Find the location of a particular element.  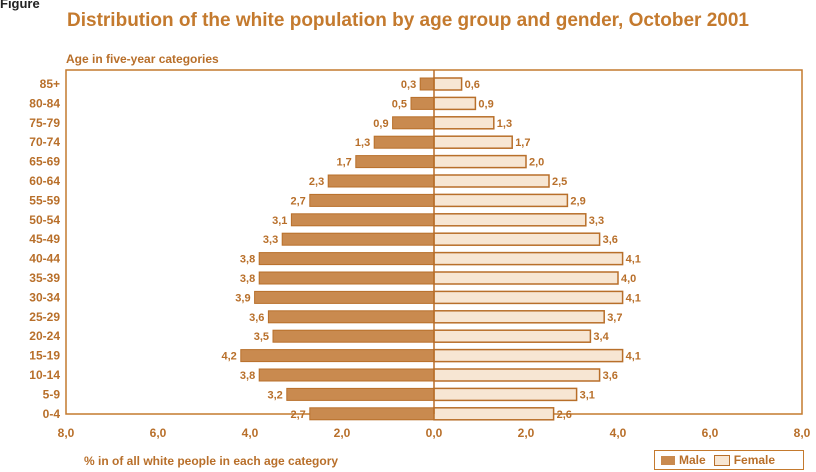

category-label-75-79: 75-79 is located at coordinates (44, 123).